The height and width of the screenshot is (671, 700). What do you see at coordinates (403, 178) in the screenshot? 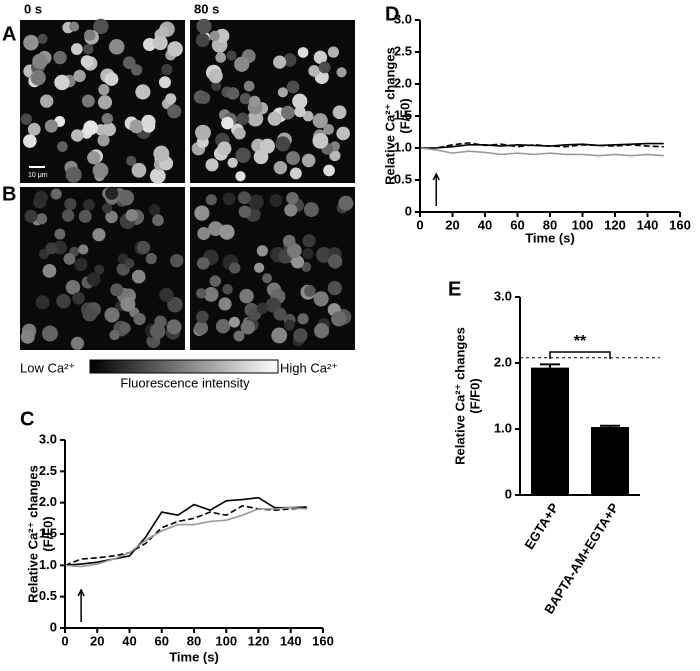
I see `y-tick-label: 0.5` at bounding box center [403, 178].